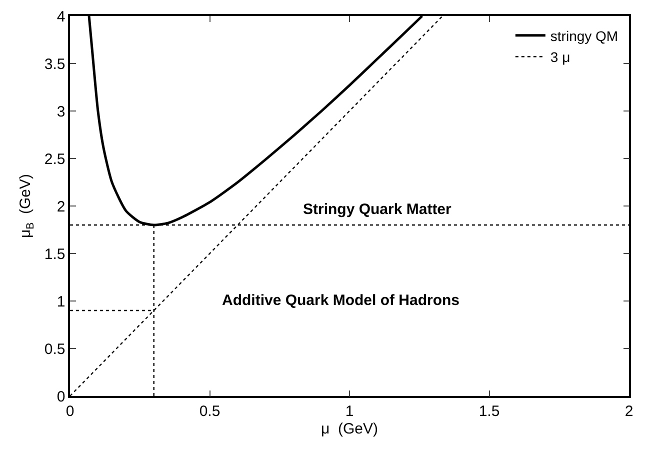  What do you see at coordinates (61, 301) in the screenshot?
I see `y-tick-label: 1` at bounding box center [61, 301].